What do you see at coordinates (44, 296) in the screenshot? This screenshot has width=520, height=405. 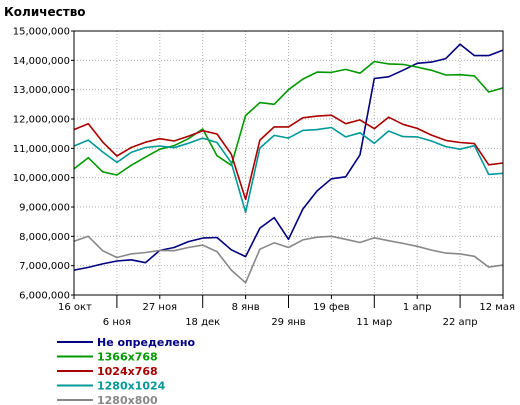 I see `y-tick-label: 6,000,000` at bounding box center [44, 296].